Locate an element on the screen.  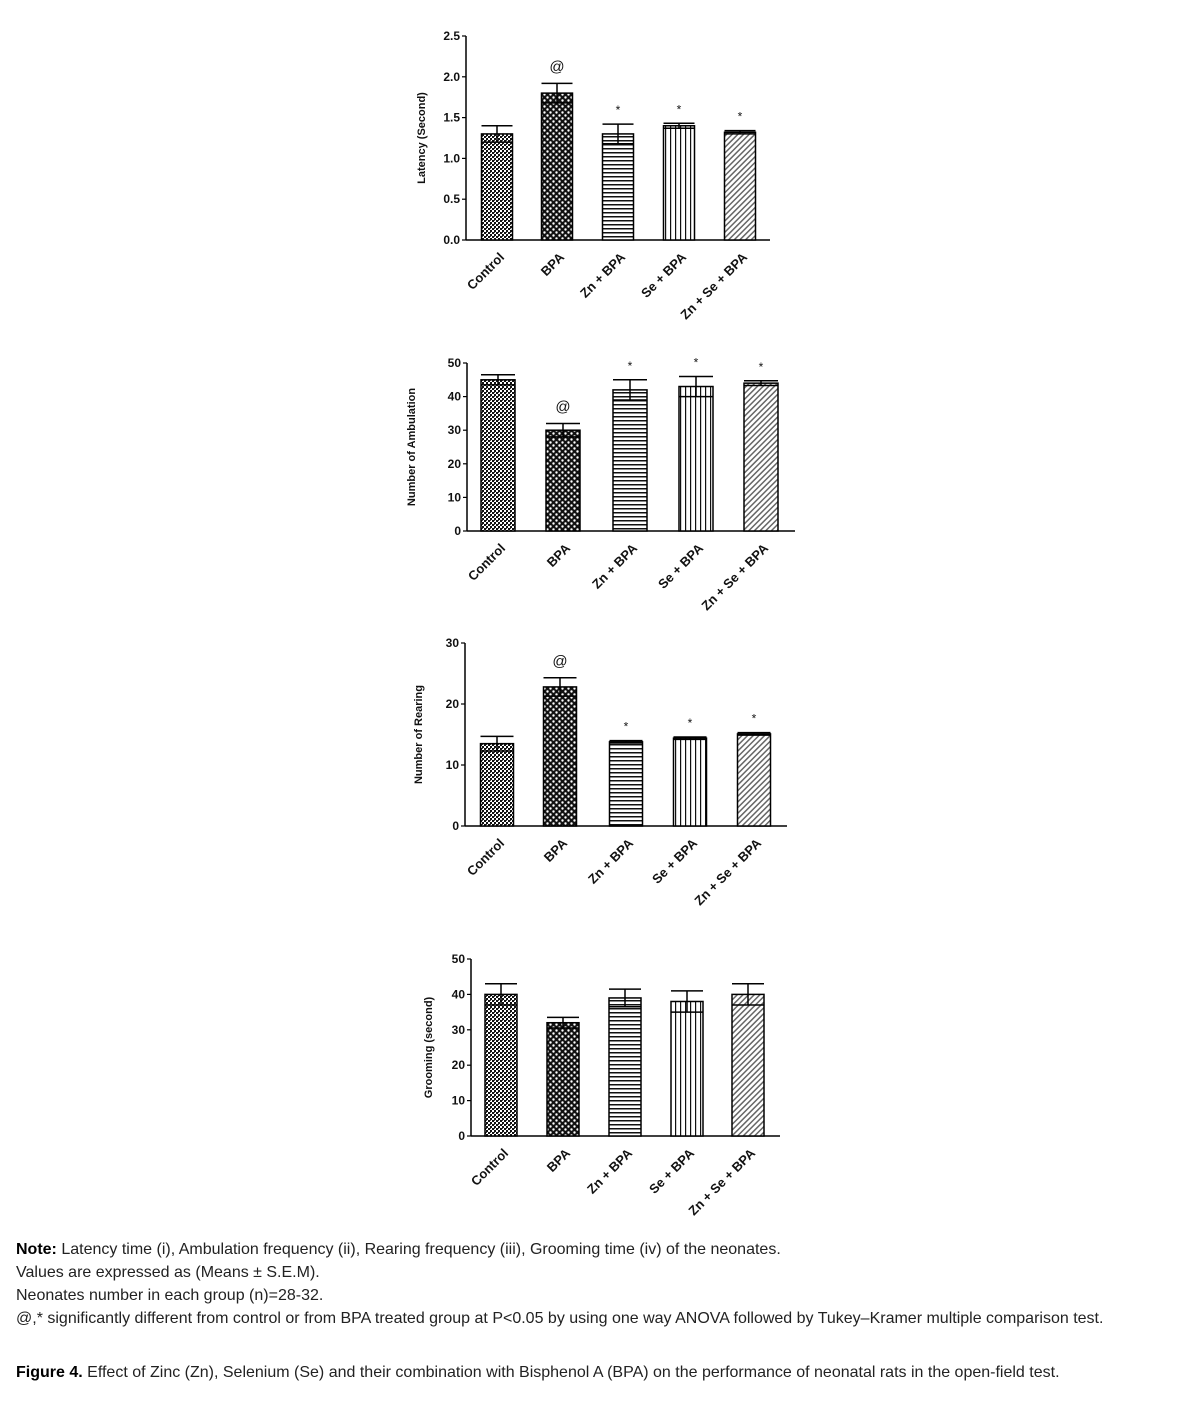
y-tick-label: 1.5 is located at coordinates (451, 118).